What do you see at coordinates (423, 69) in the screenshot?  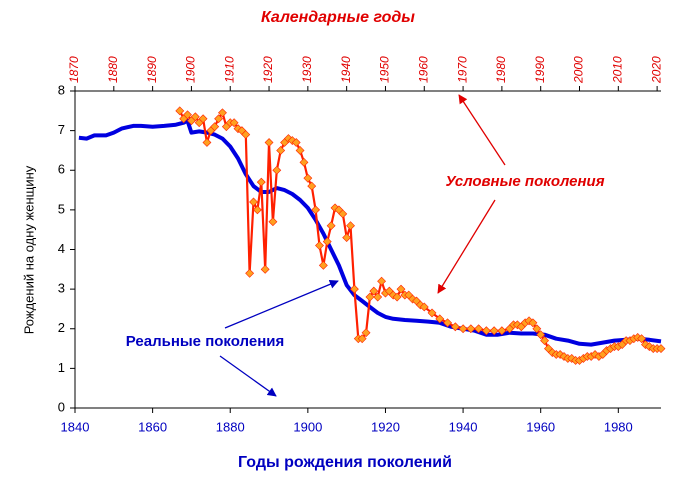 I see `x2-tick-label: 1960` at bounding box center [423, 69].